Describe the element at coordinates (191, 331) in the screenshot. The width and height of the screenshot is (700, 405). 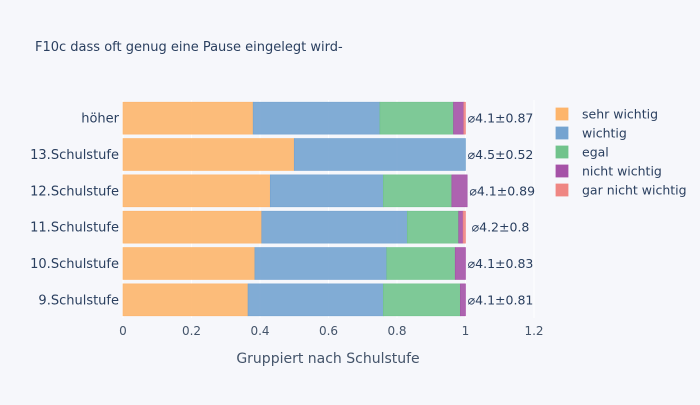
I see `x-tick-label: 0.2` at that location.